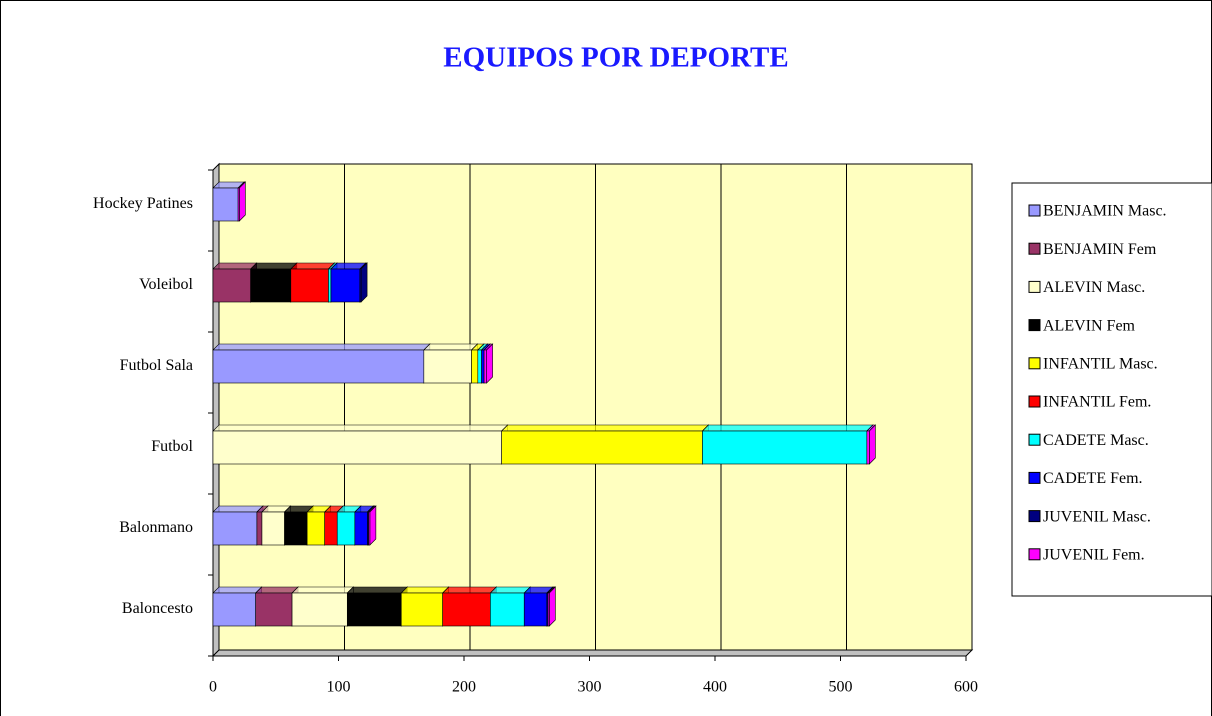 The width and height of the screenshot is (1212, 716). Describe the element at coordinates (1094, 554) in the screenshot. I see `legend-label: JUVENIL Fem.` at that location.